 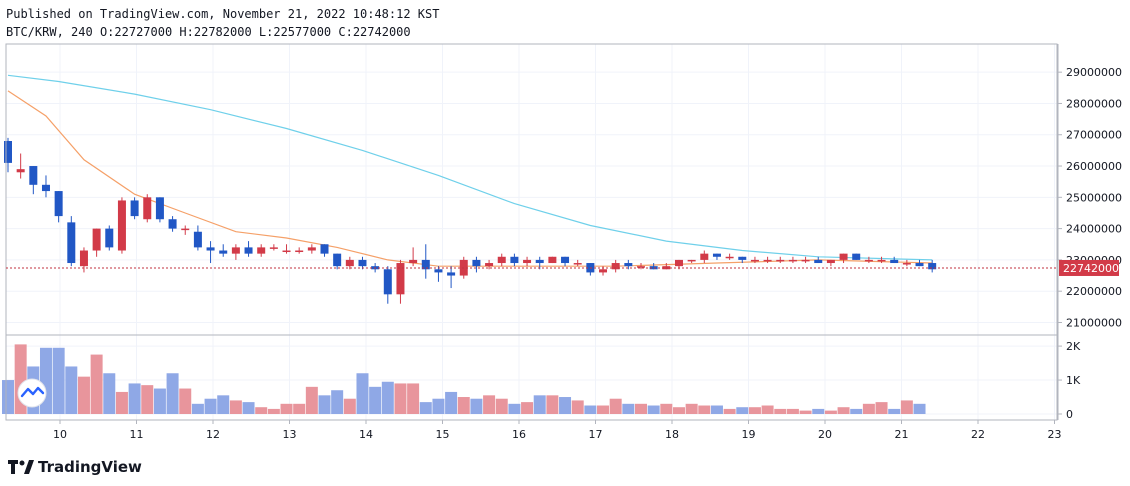 I want to click on time-tick-label: 16, so click(x=519, y=434).